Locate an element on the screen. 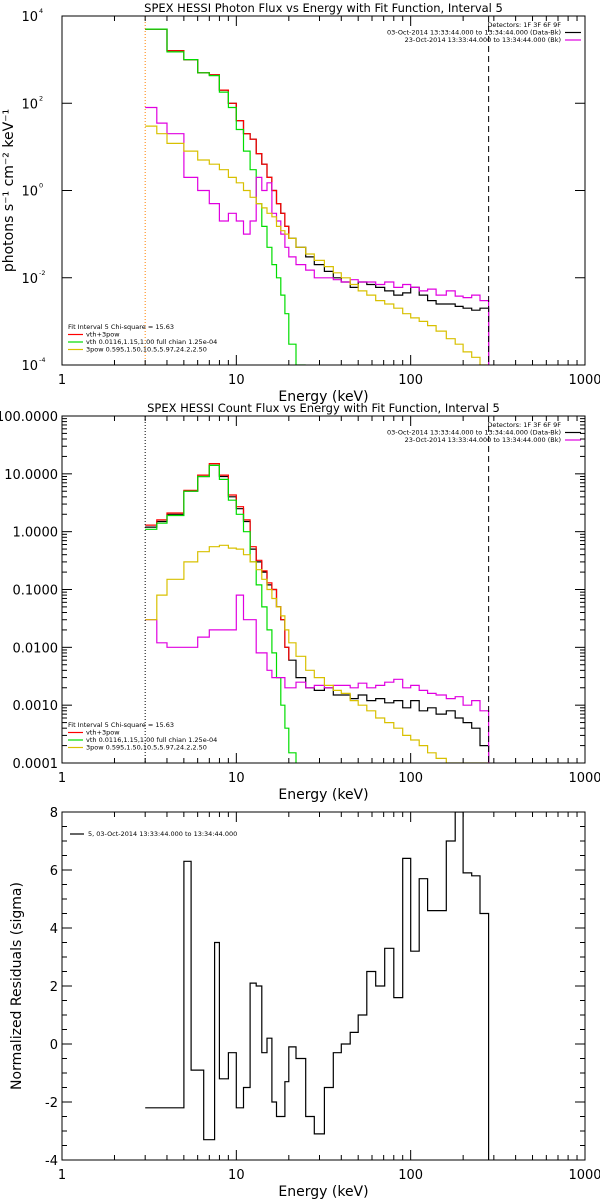 This screenshot has height=1200, width=600. y-tick-label: 0.0100 is located at coordinates (36, 648).